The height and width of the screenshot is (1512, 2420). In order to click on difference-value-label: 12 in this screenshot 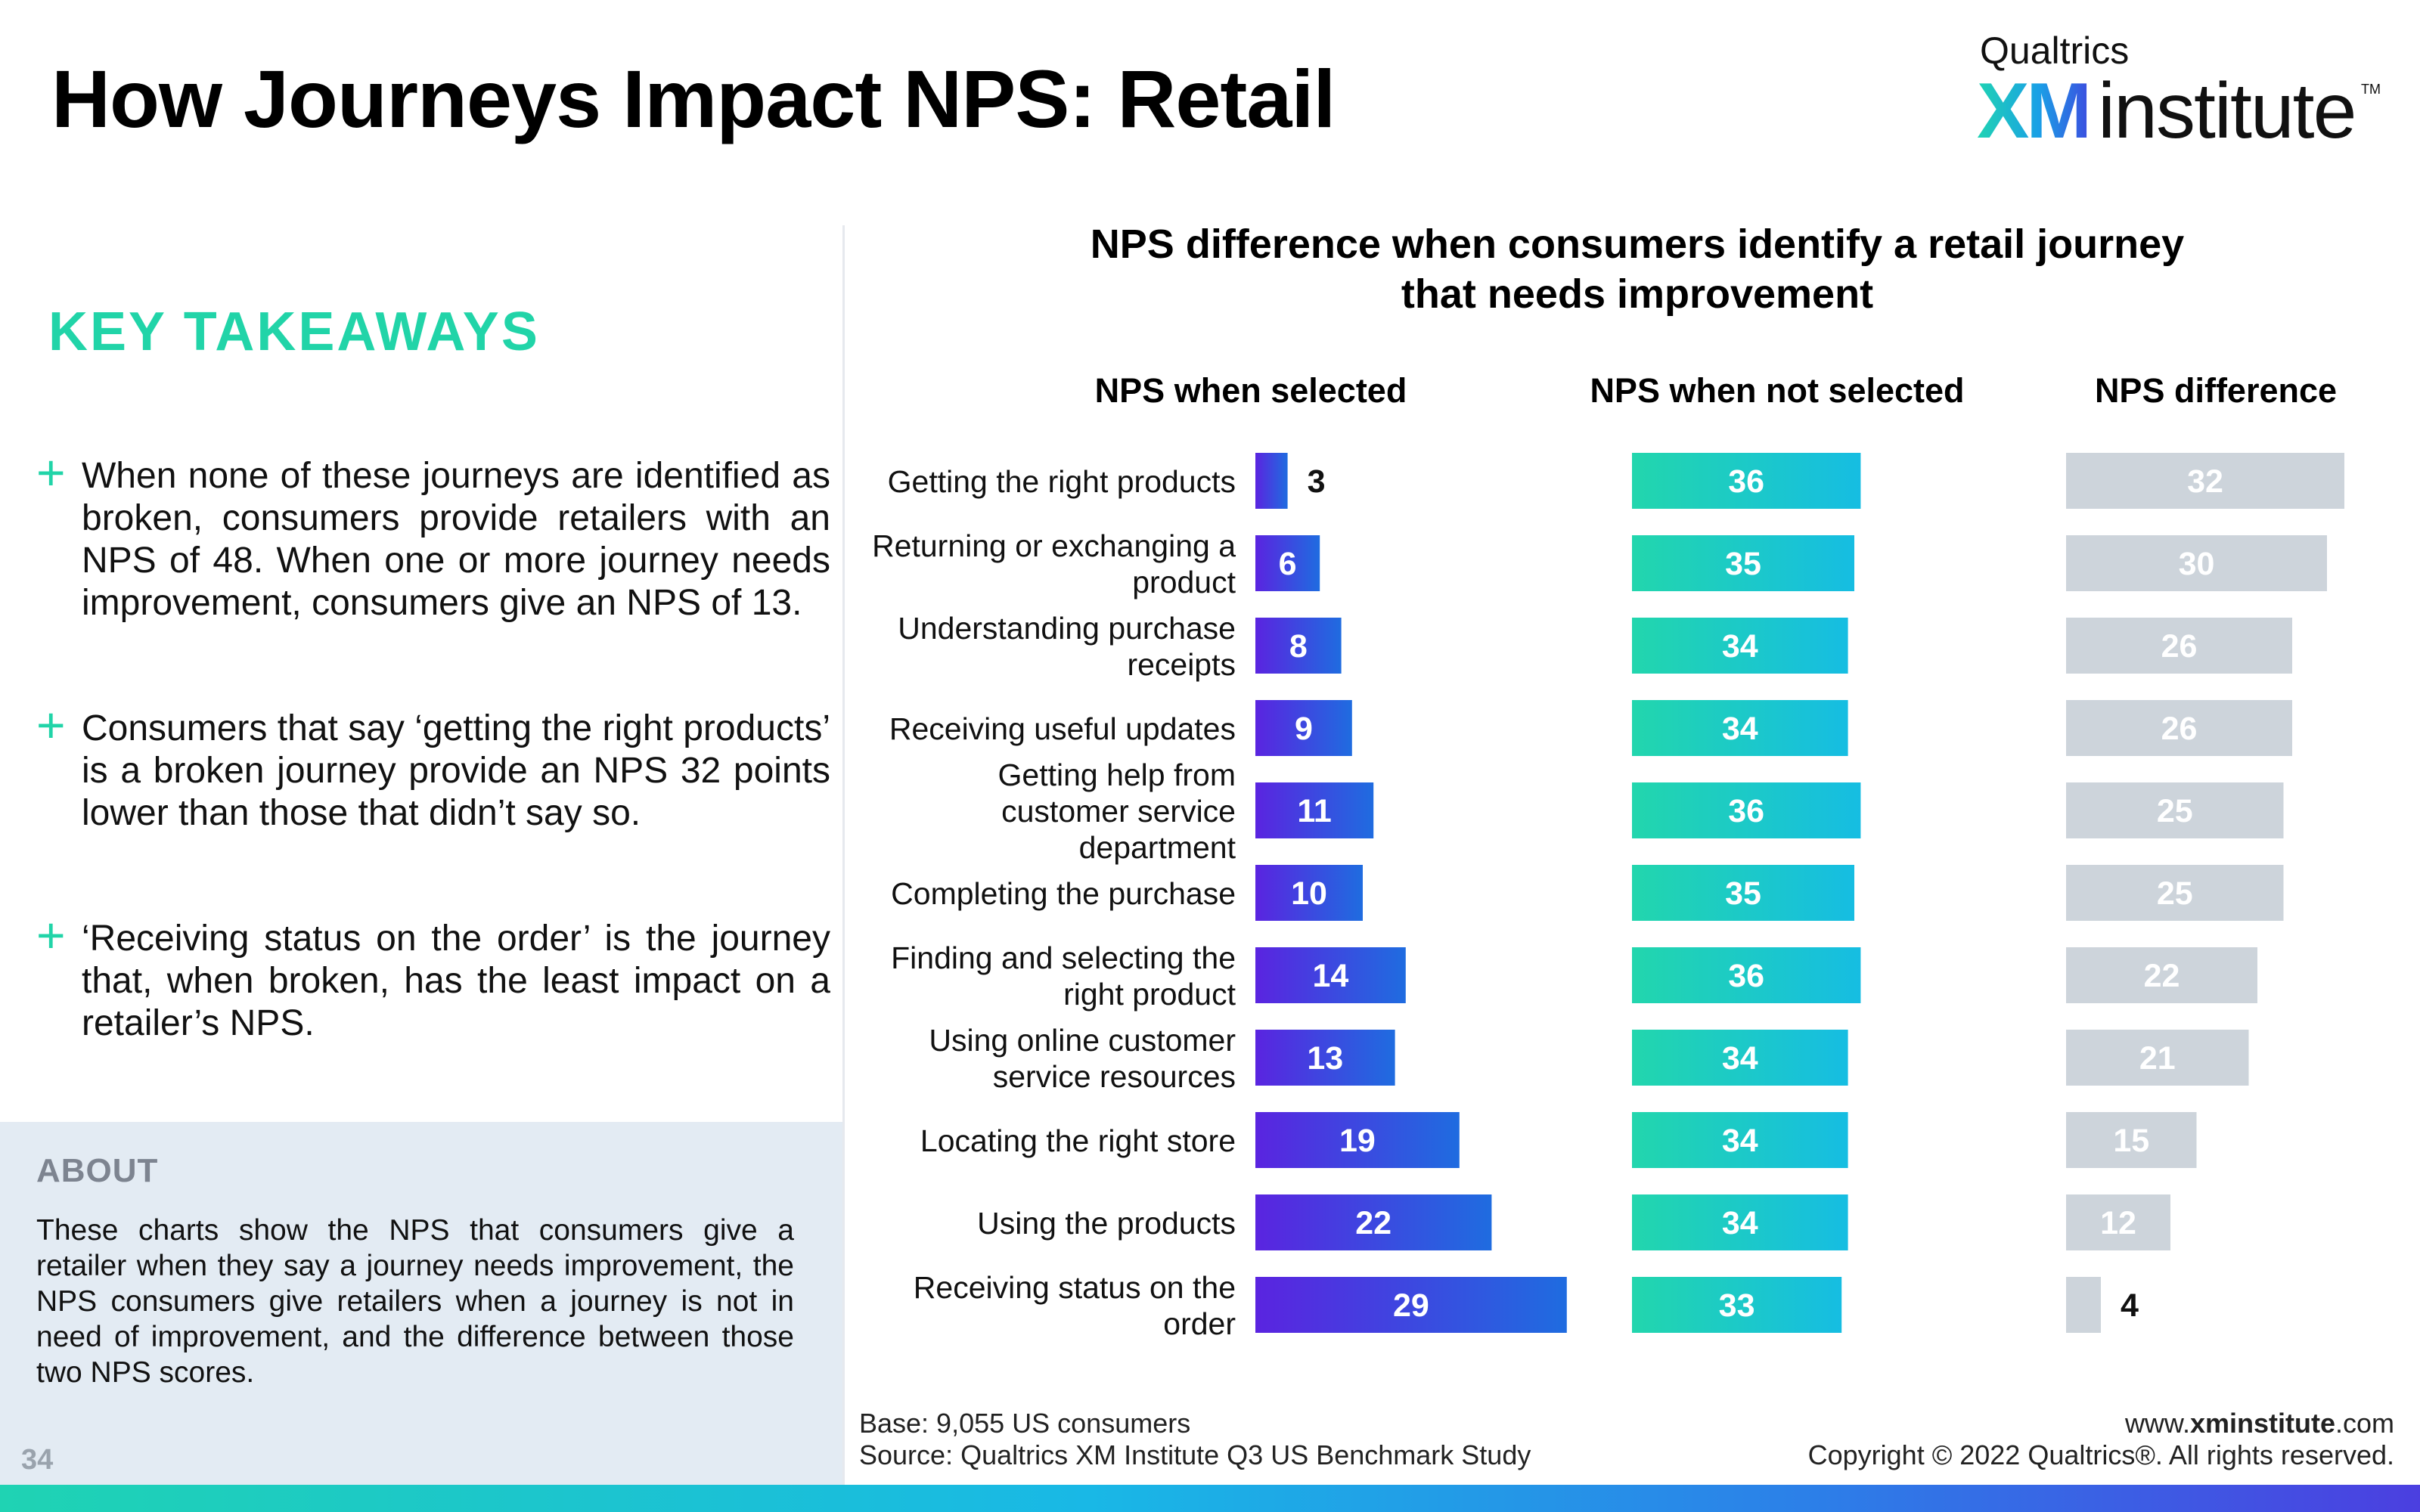, I will do `click(2118, 1223)`.